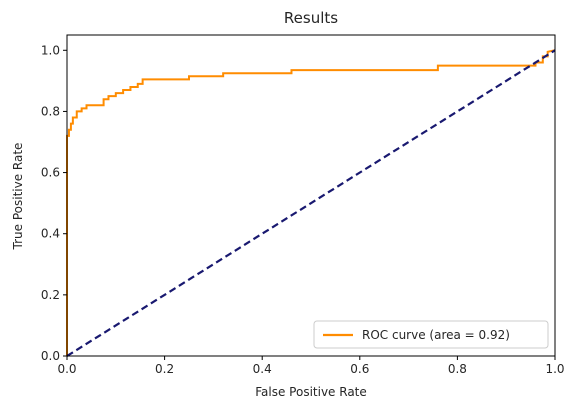 The height and width of the screenshot is (401, 569). Describe the element at coordinates (50, 356) in the screenshot. I see `y-tick-label: 0.0` at that location.